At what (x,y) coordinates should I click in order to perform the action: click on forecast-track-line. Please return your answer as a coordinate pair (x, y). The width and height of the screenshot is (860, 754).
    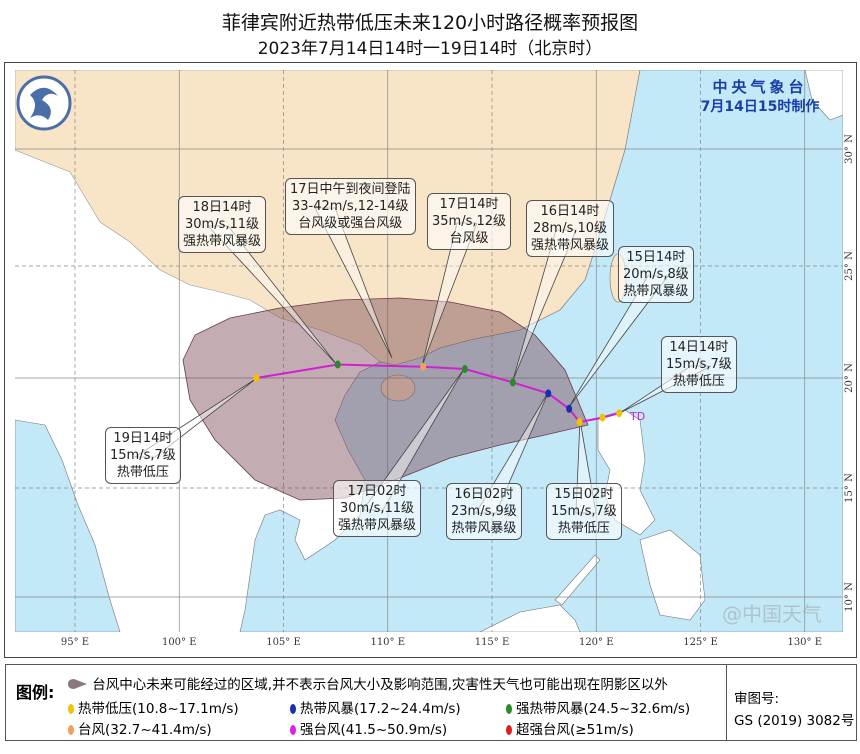
    Looking at the image, I should click on (438, 393).